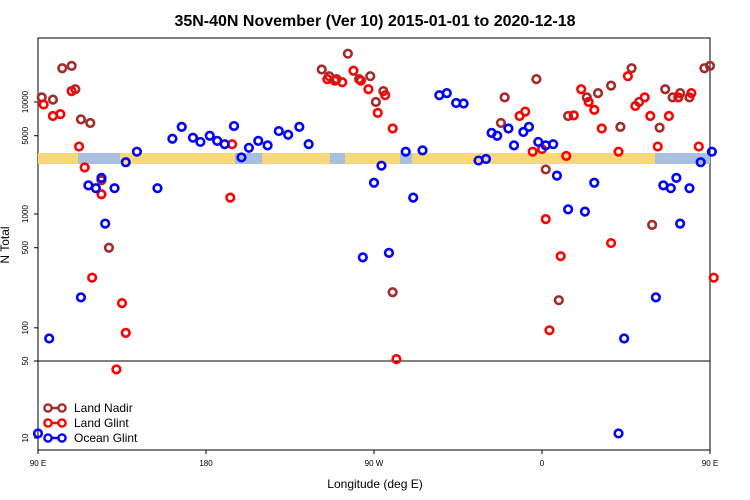  Describe the element at coordinates (101, 423) in the screenshot. I see `legend-label: Land Glint` at that location.